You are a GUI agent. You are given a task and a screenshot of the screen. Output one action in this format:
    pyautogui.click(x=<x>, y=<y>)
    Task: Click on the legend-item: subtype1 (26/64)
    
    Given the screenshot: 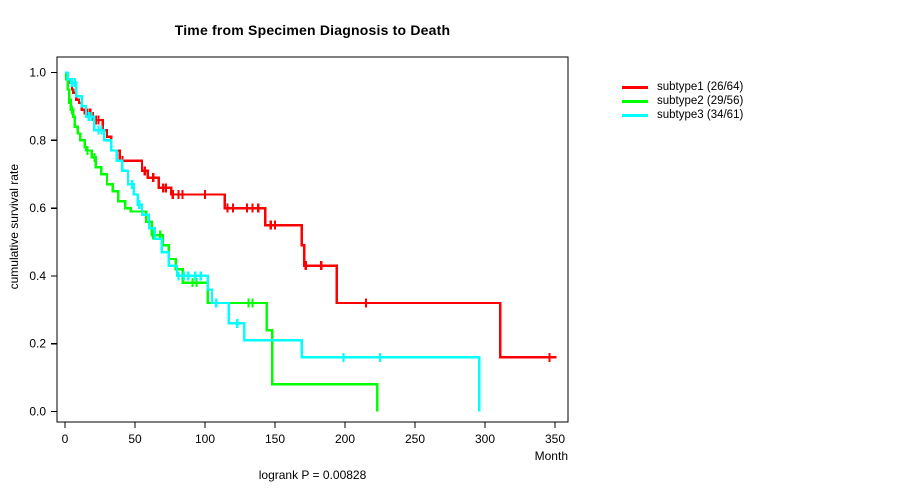 What is the action you would take?
    pyautogui.click(x=682, y=87)
    